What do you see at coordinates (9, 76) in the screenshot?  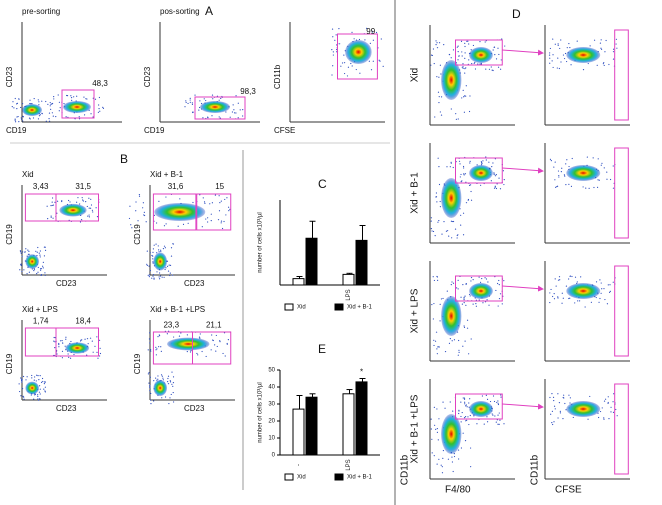 I see `y-axis-label: CD23` at bounding box center [9, 76].